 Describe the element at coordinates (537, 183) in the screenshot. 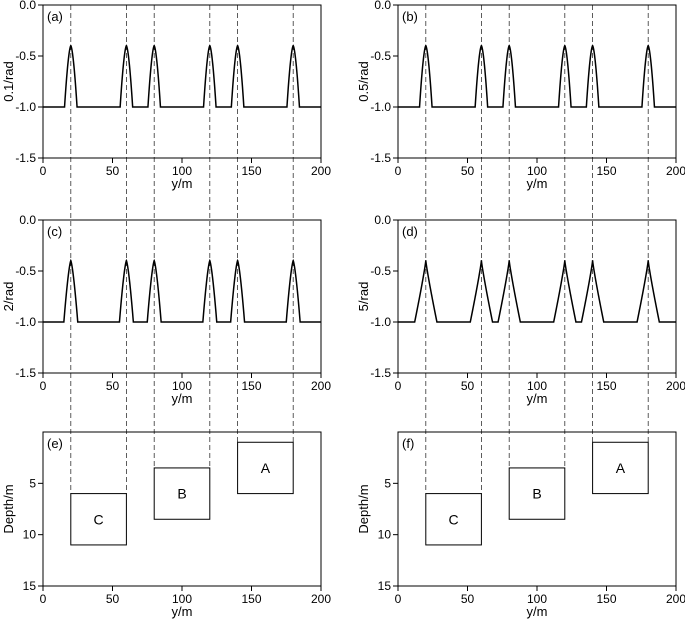

I see `x-axis-label-b: y/m` at that location.